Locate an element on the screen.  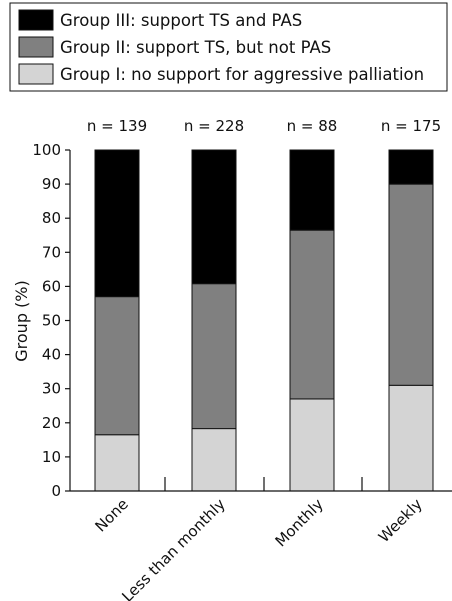
y-tick-label: 90 is located at coordinates (51, 184).